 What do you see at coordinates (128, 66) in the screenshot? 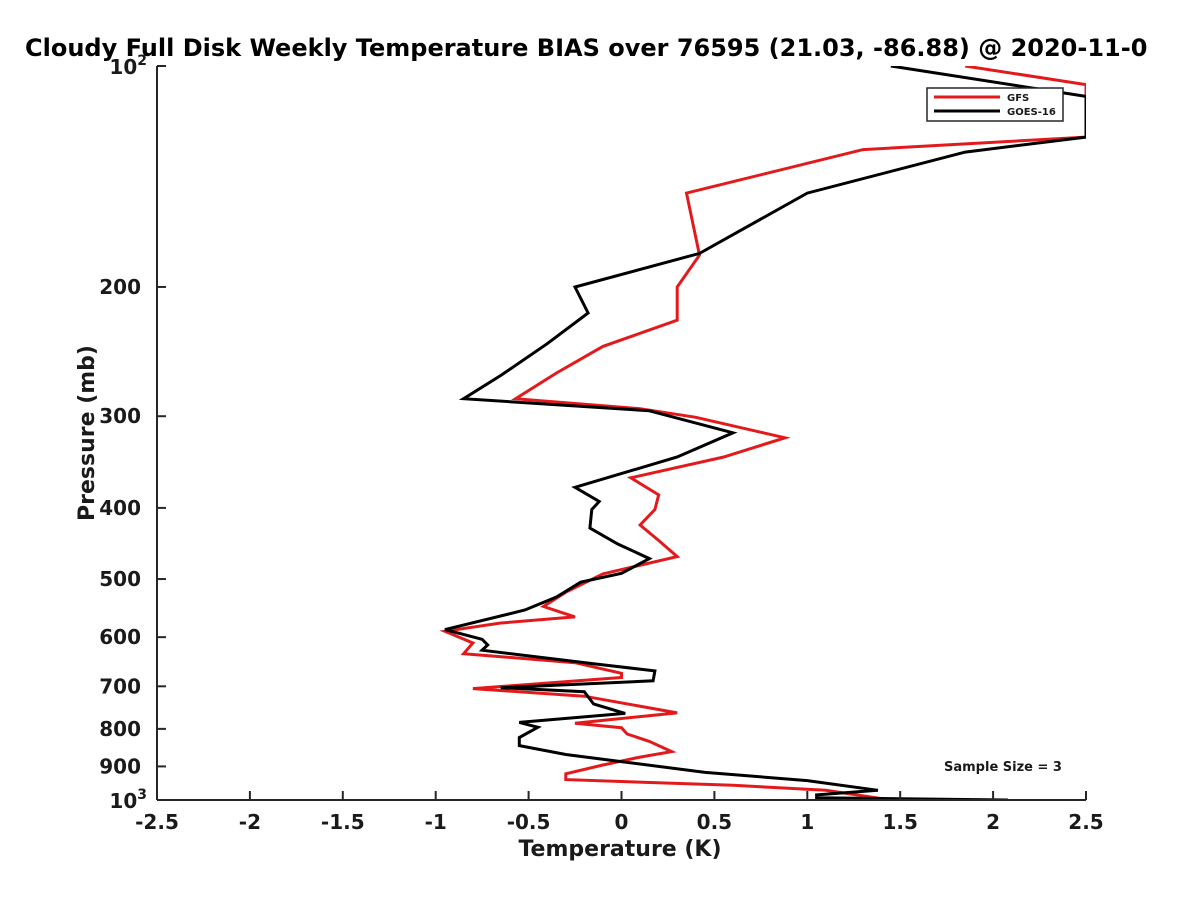
I see `y-tick-label-top: 102` at bounding box center [128, 66].